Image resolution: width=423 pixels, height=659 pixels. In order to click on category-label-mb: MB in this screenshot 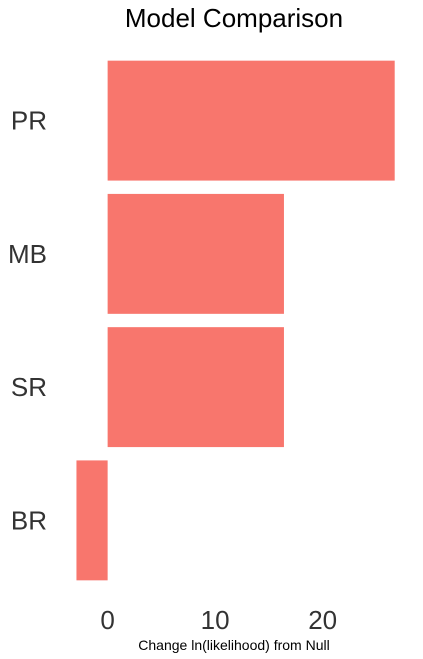, I will do `click(27, 254)`.